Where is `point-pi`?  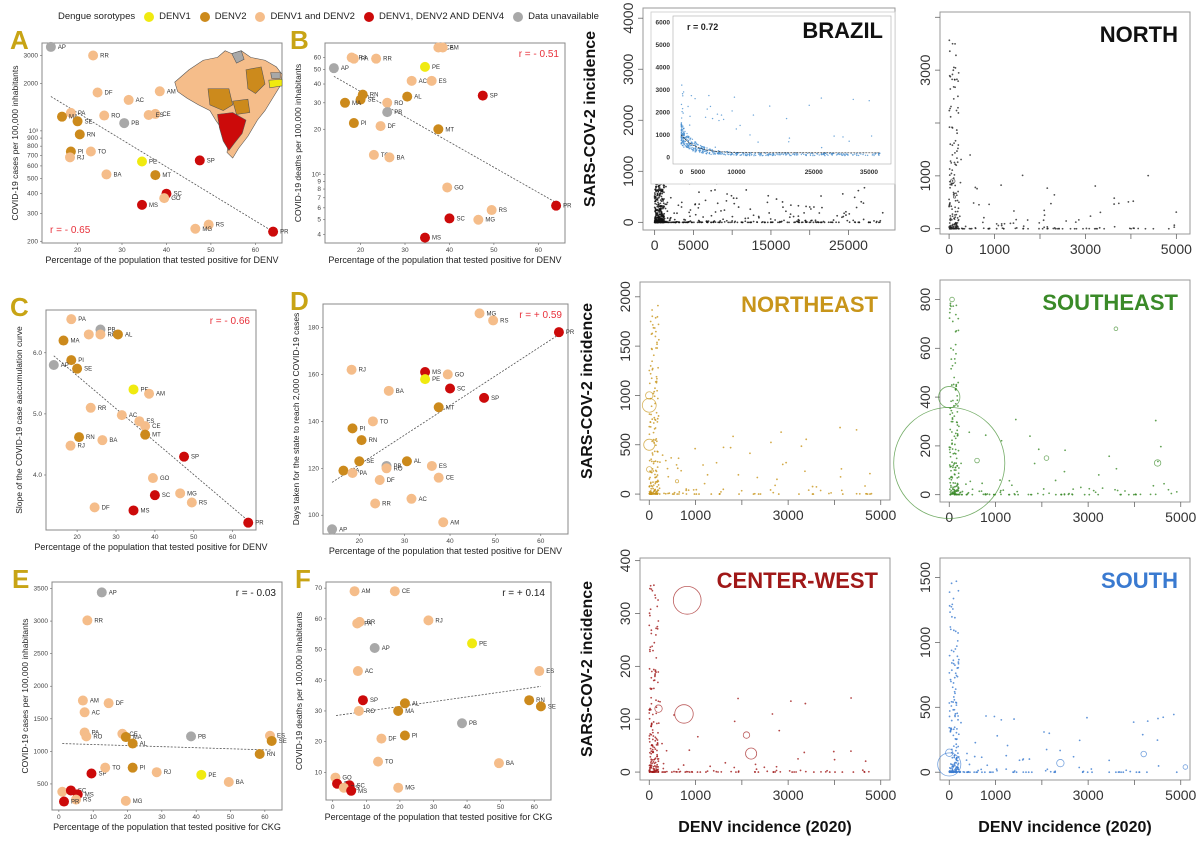
point-pi is located at coordinates (404, 735).